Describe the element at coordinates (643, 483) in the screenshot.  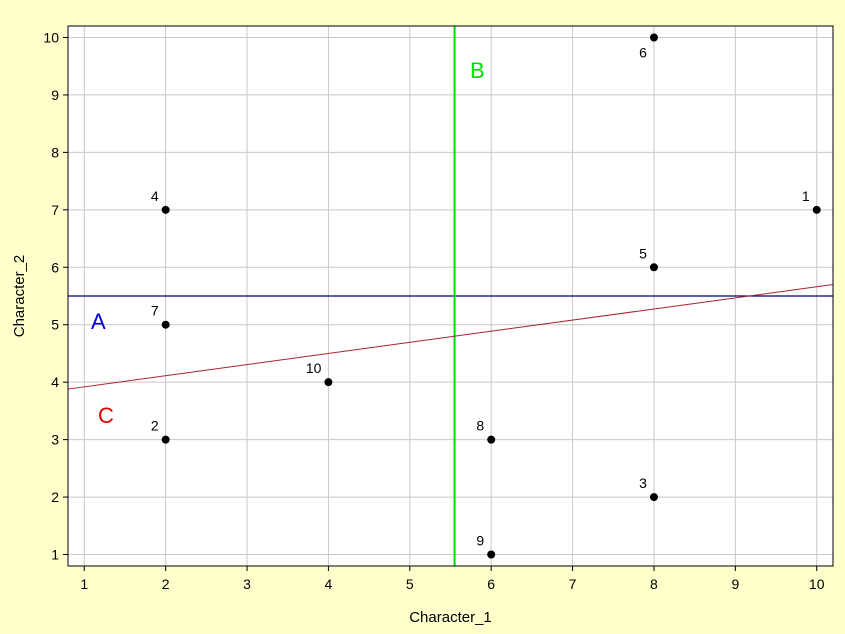
I see `data-point-label: 3` at that location.